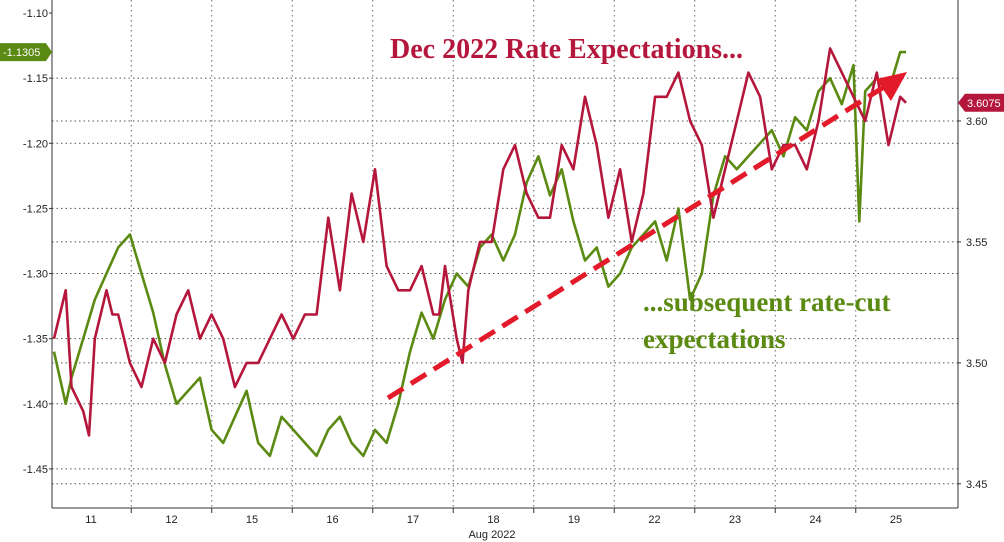 This screenshot has width=1004, height=542. I want to click on right-badge-shape, so click(981, 102).